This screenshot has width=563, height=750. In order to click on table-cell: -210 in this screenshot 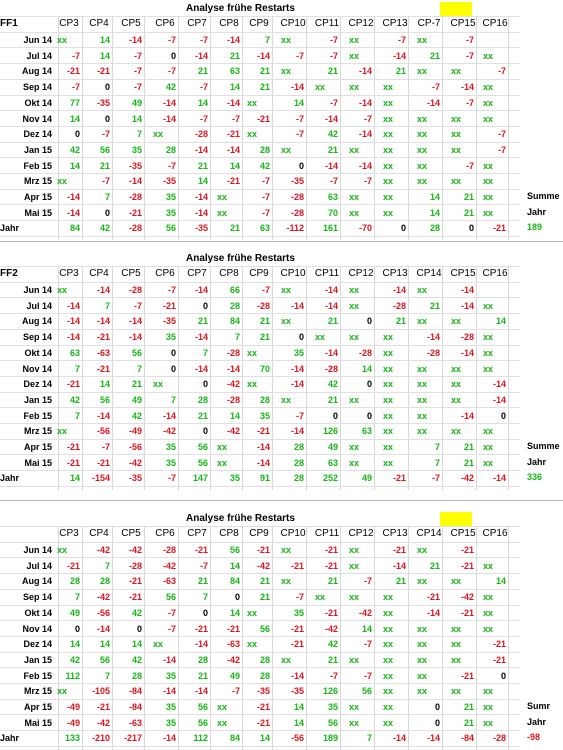, I will do `click(100, 738)`.